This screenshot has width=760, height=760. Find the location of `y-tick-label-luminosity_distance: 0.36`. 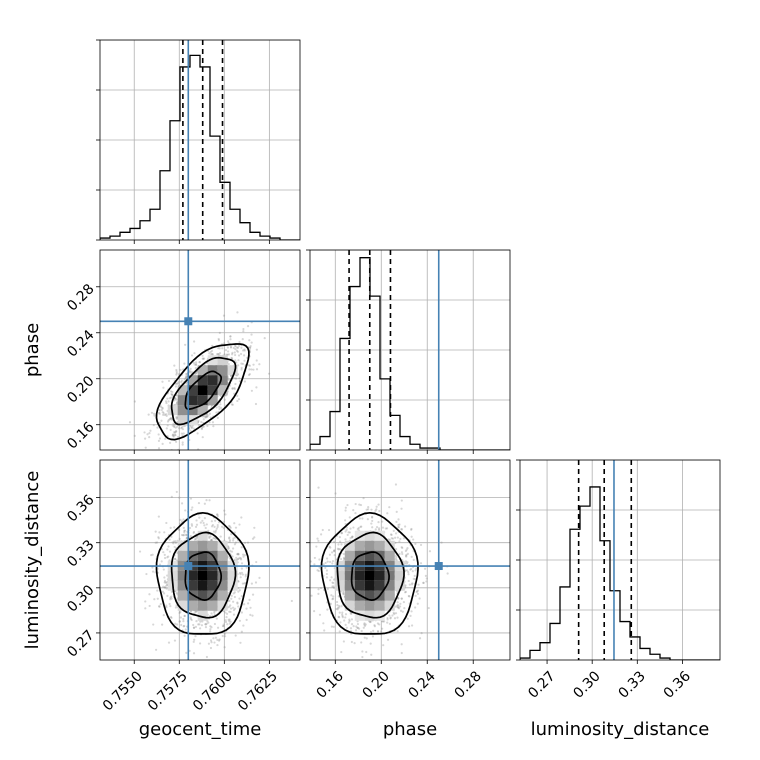

y-tick-label-luminosity_distance: 0.36 is located at coordinates (80, 508).